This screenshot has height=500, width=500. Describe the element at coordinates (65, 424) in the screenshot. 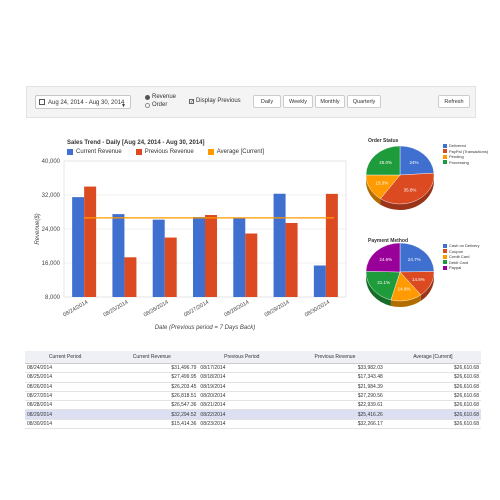

I see `table-cell: 08/30/2014` at that location.